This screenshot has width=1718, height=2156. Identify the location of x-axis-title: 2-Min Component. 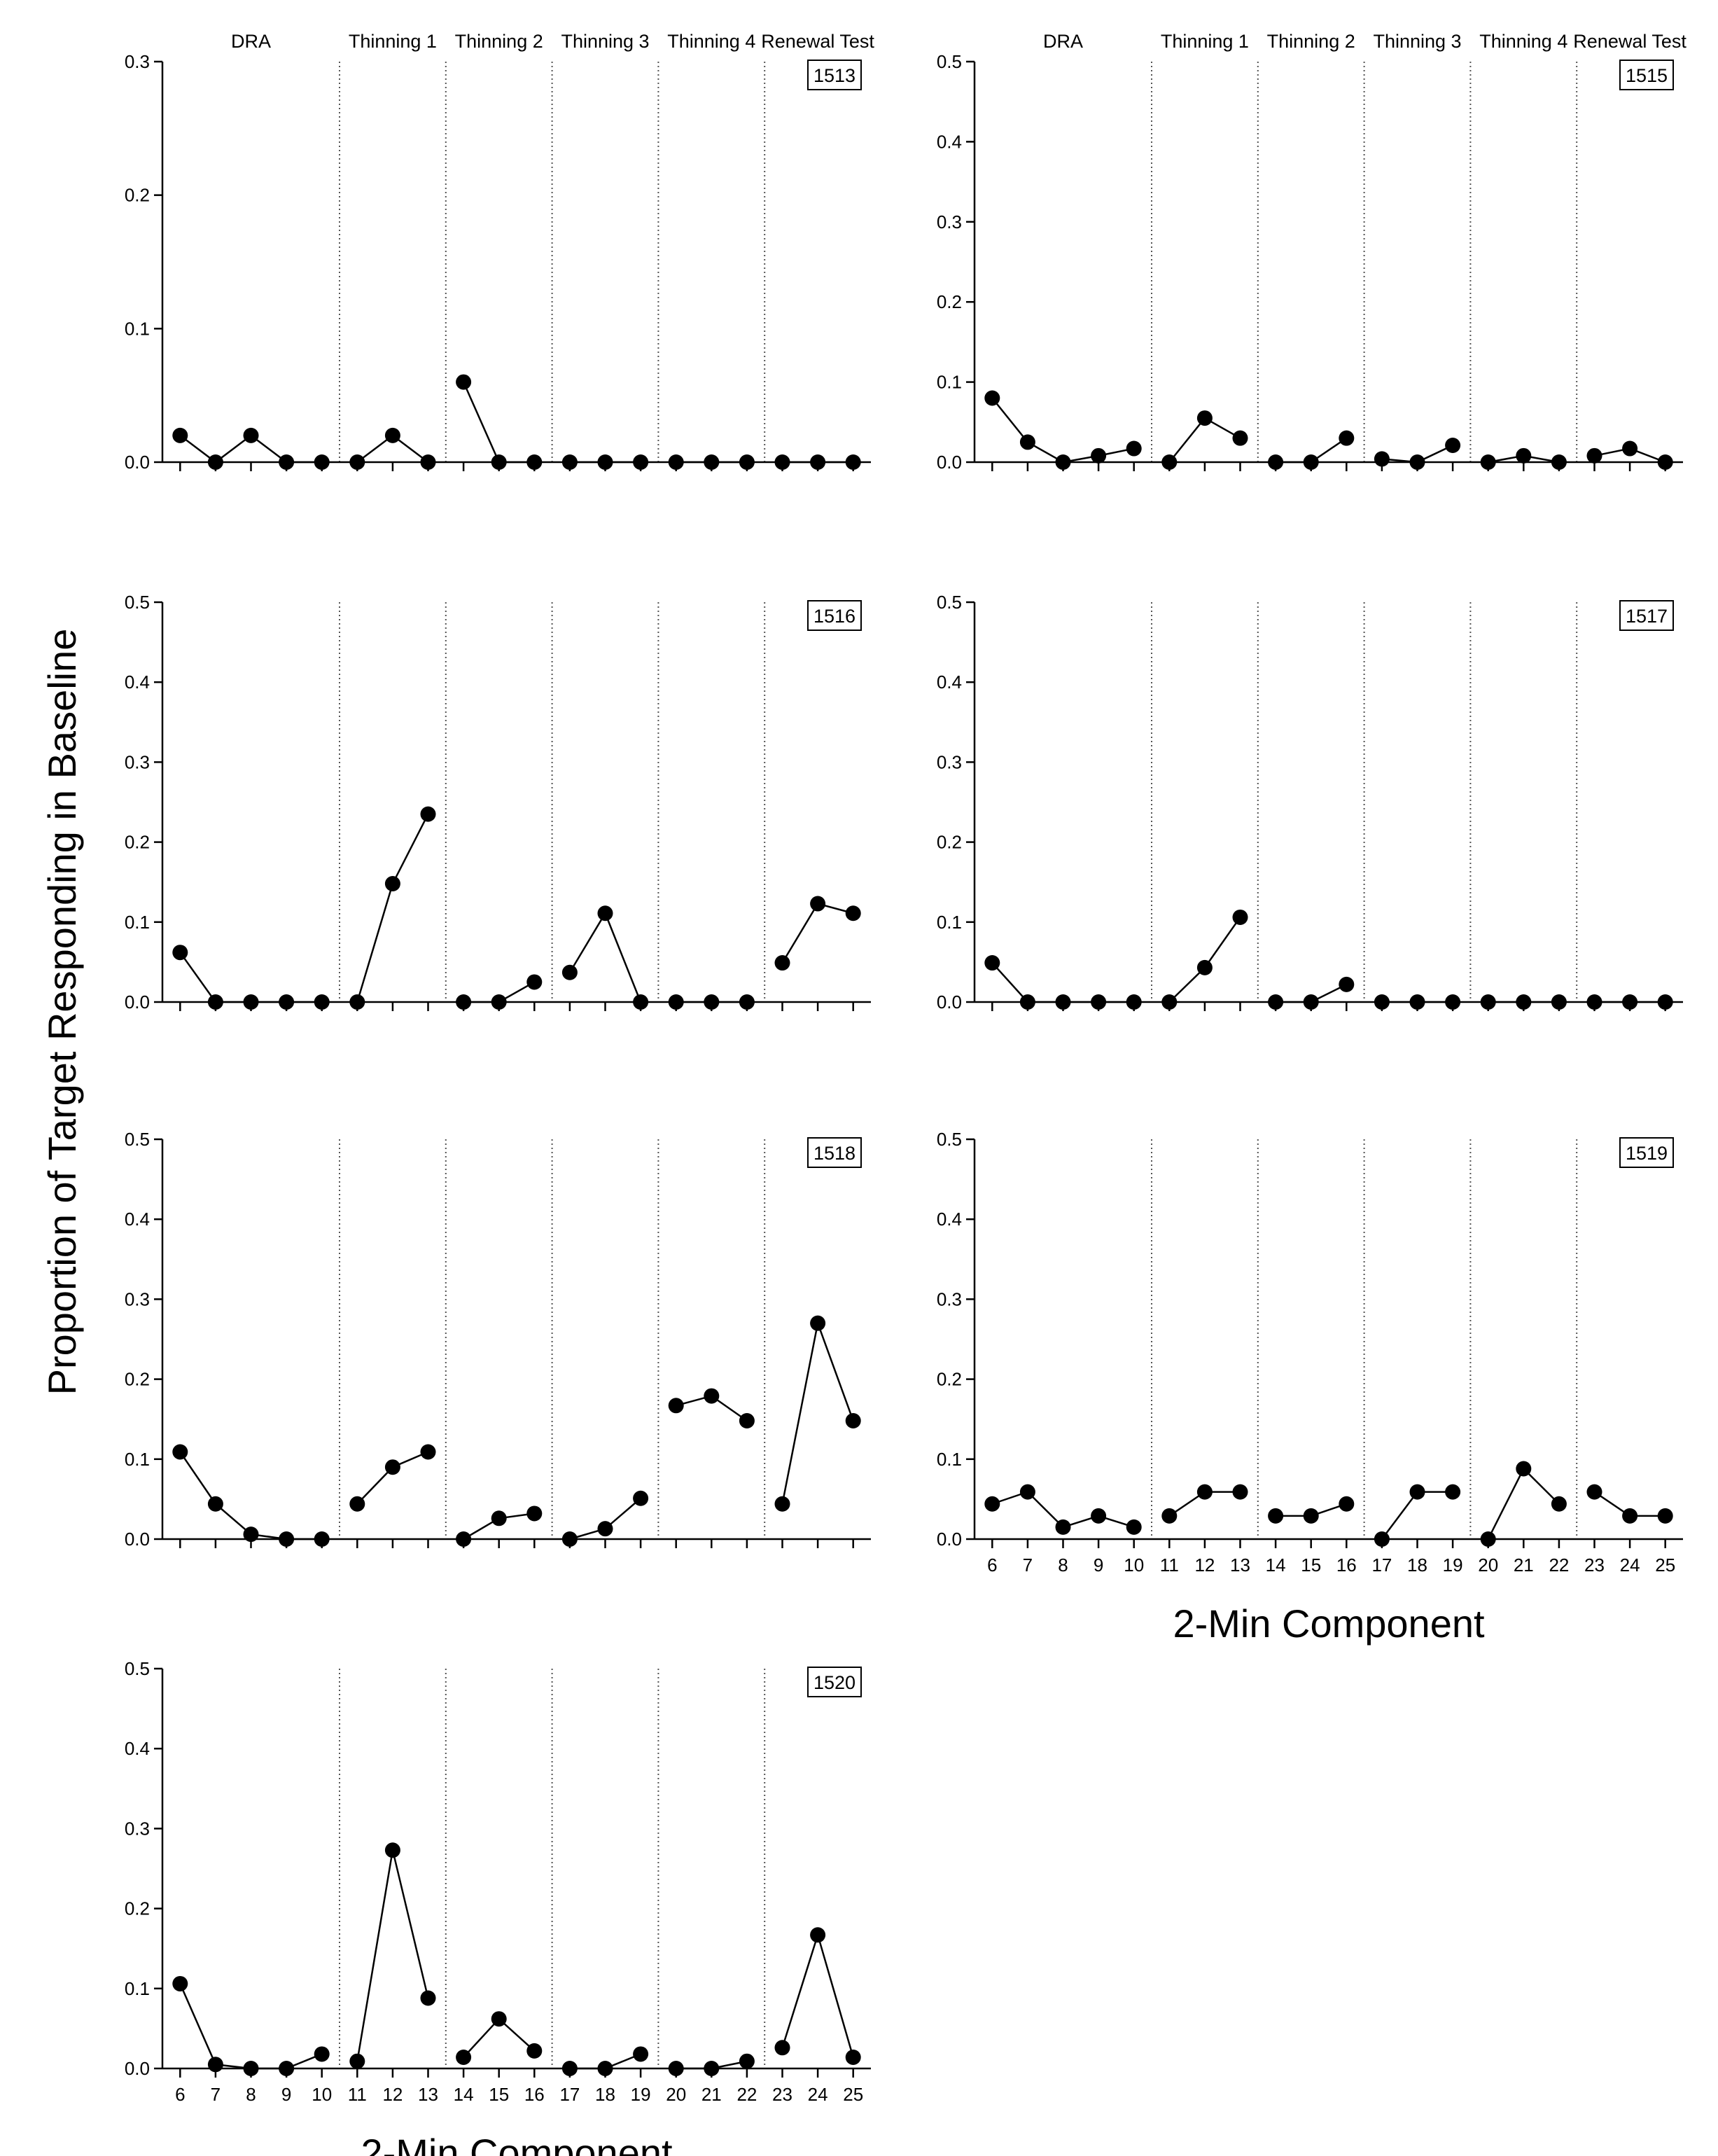
(1329, 1623).